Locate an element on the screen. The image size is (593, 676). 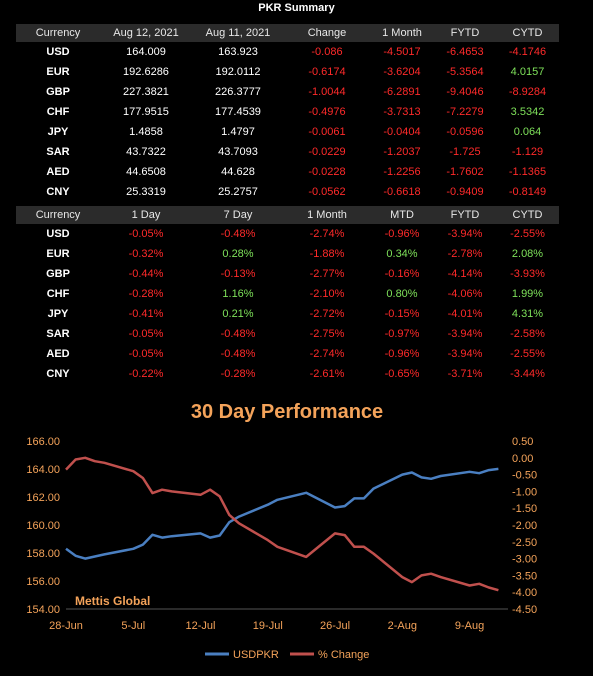
table-cell: -0.41% is located at coordinates (146, 314).